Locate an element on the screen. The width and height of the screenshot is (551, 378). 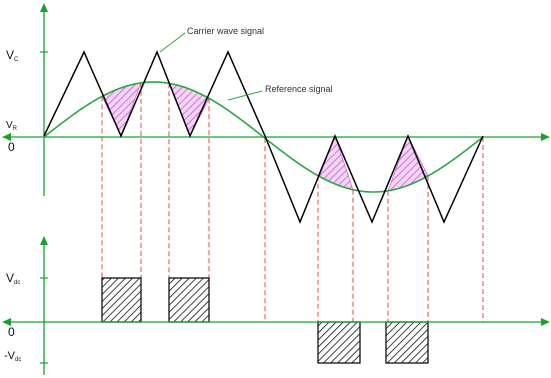
carrier-label: Carrier wave signal is located at coordinates (225, 31).